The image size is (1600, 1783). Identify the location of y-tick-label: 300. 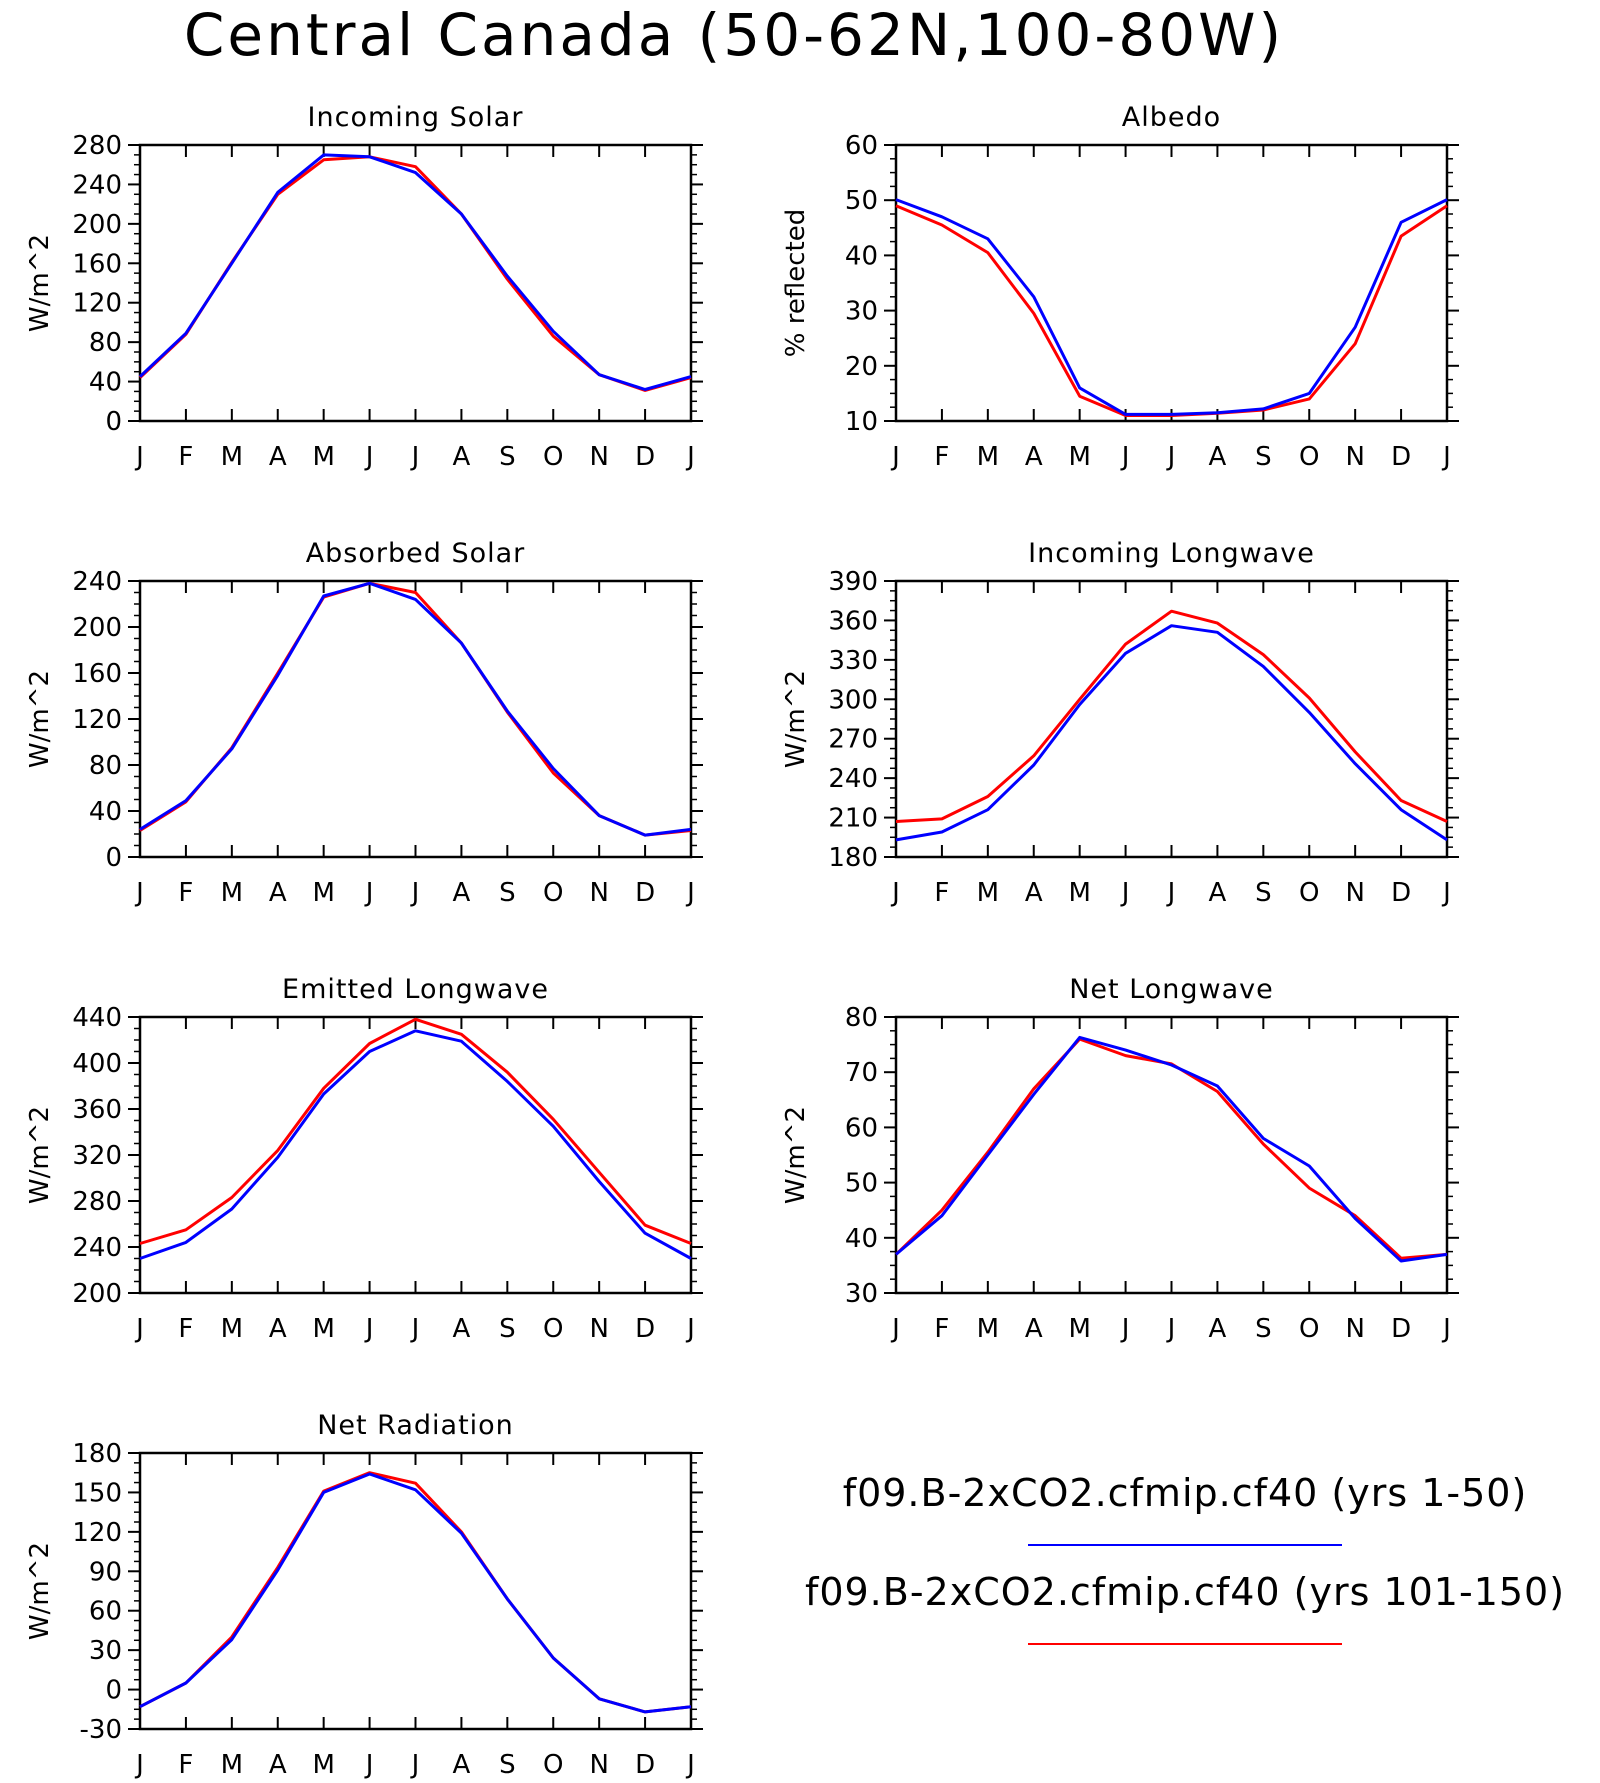
(853, 700).